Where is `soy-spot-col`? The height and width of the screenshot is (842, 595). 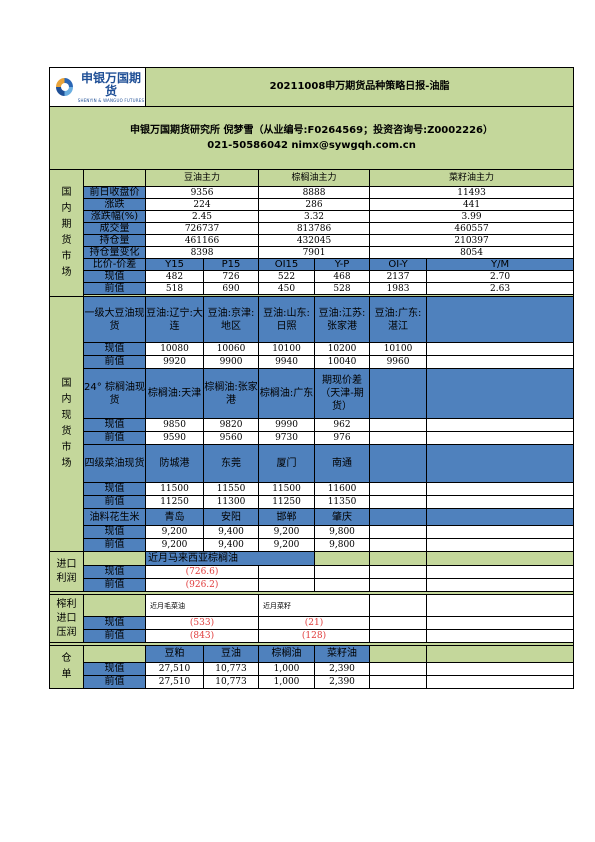 soy-spot-col is located at coordinates (500, 319).